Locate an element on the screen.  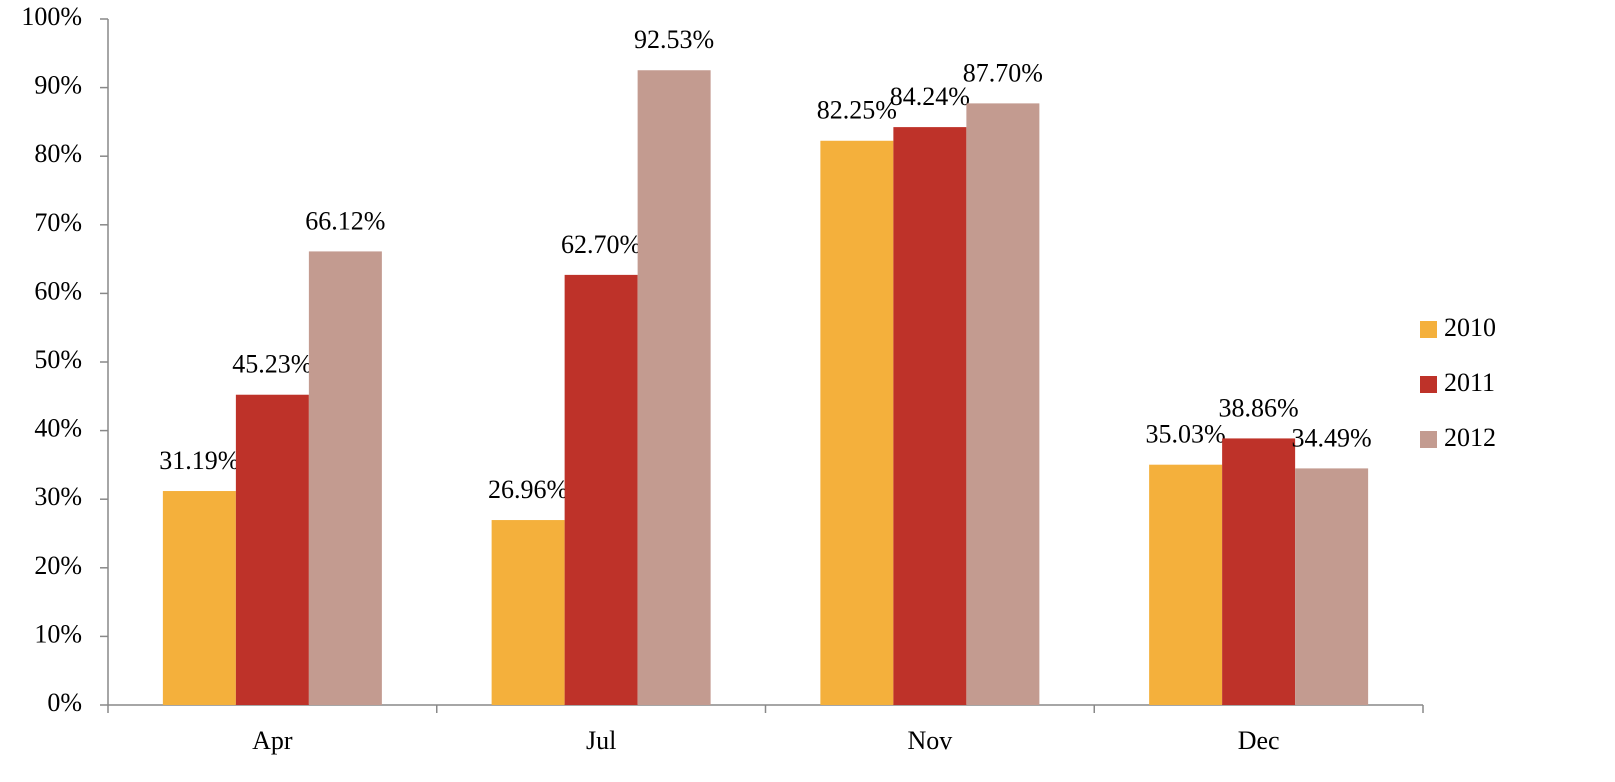
x-tick-label: Jul is located at coordinates (601, 740).